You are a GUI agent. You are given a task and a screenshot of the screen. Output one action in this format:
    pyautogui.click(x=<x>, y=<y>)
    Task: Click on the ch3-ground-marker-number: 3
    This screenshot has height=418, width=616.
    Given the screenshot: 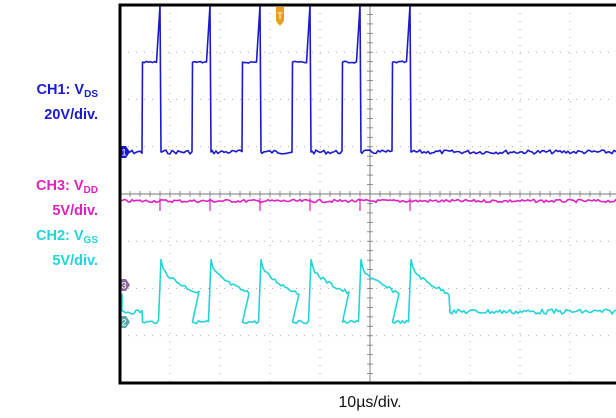 What is the action you would take?
    pyautogui.click(x=123, y=286)
    